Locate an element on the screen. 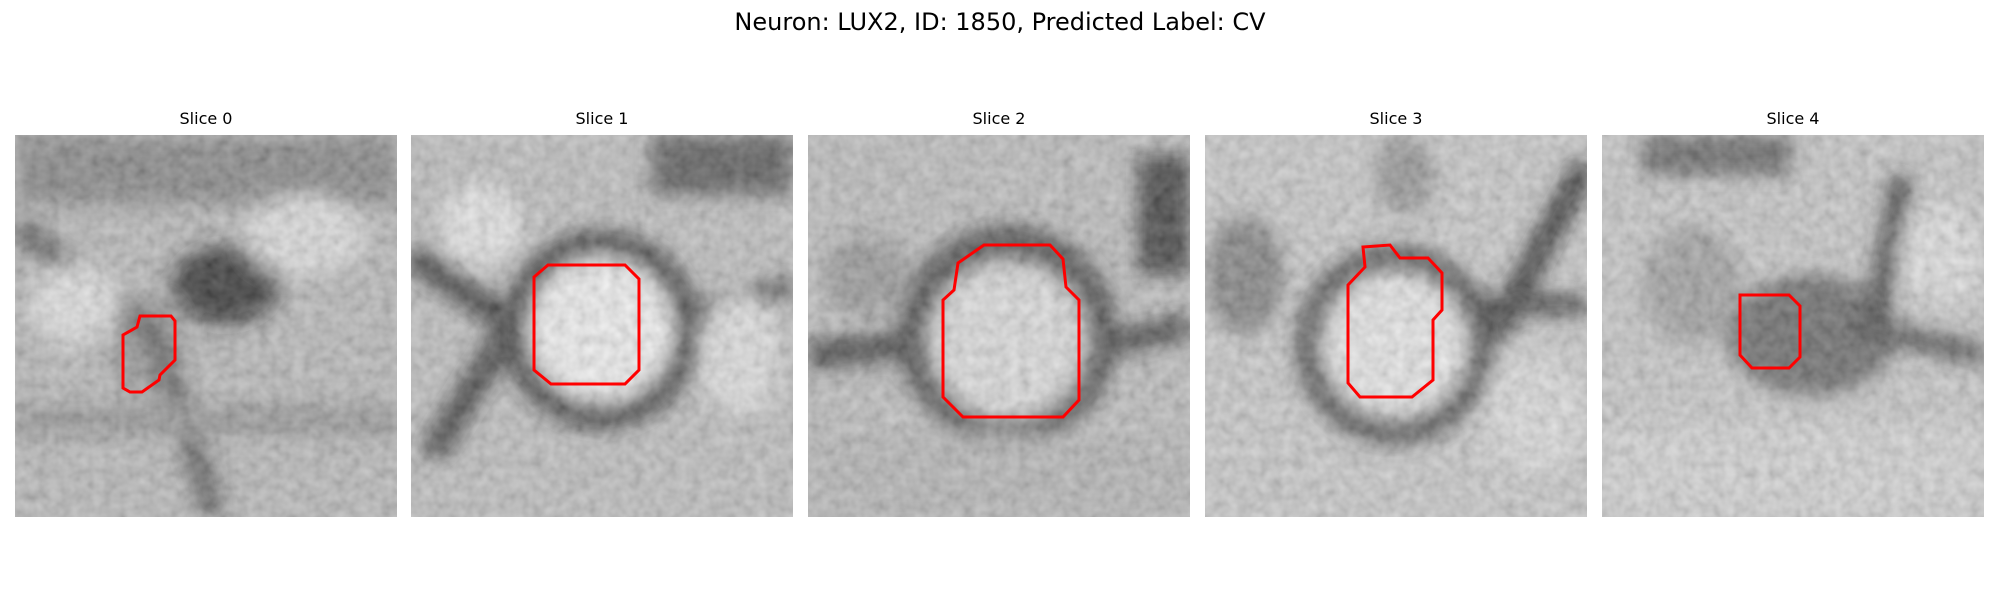 The height and width of the screenshot is (600, 2000). slice-title-2: Slice 2 is located at coordinates (999, 118).